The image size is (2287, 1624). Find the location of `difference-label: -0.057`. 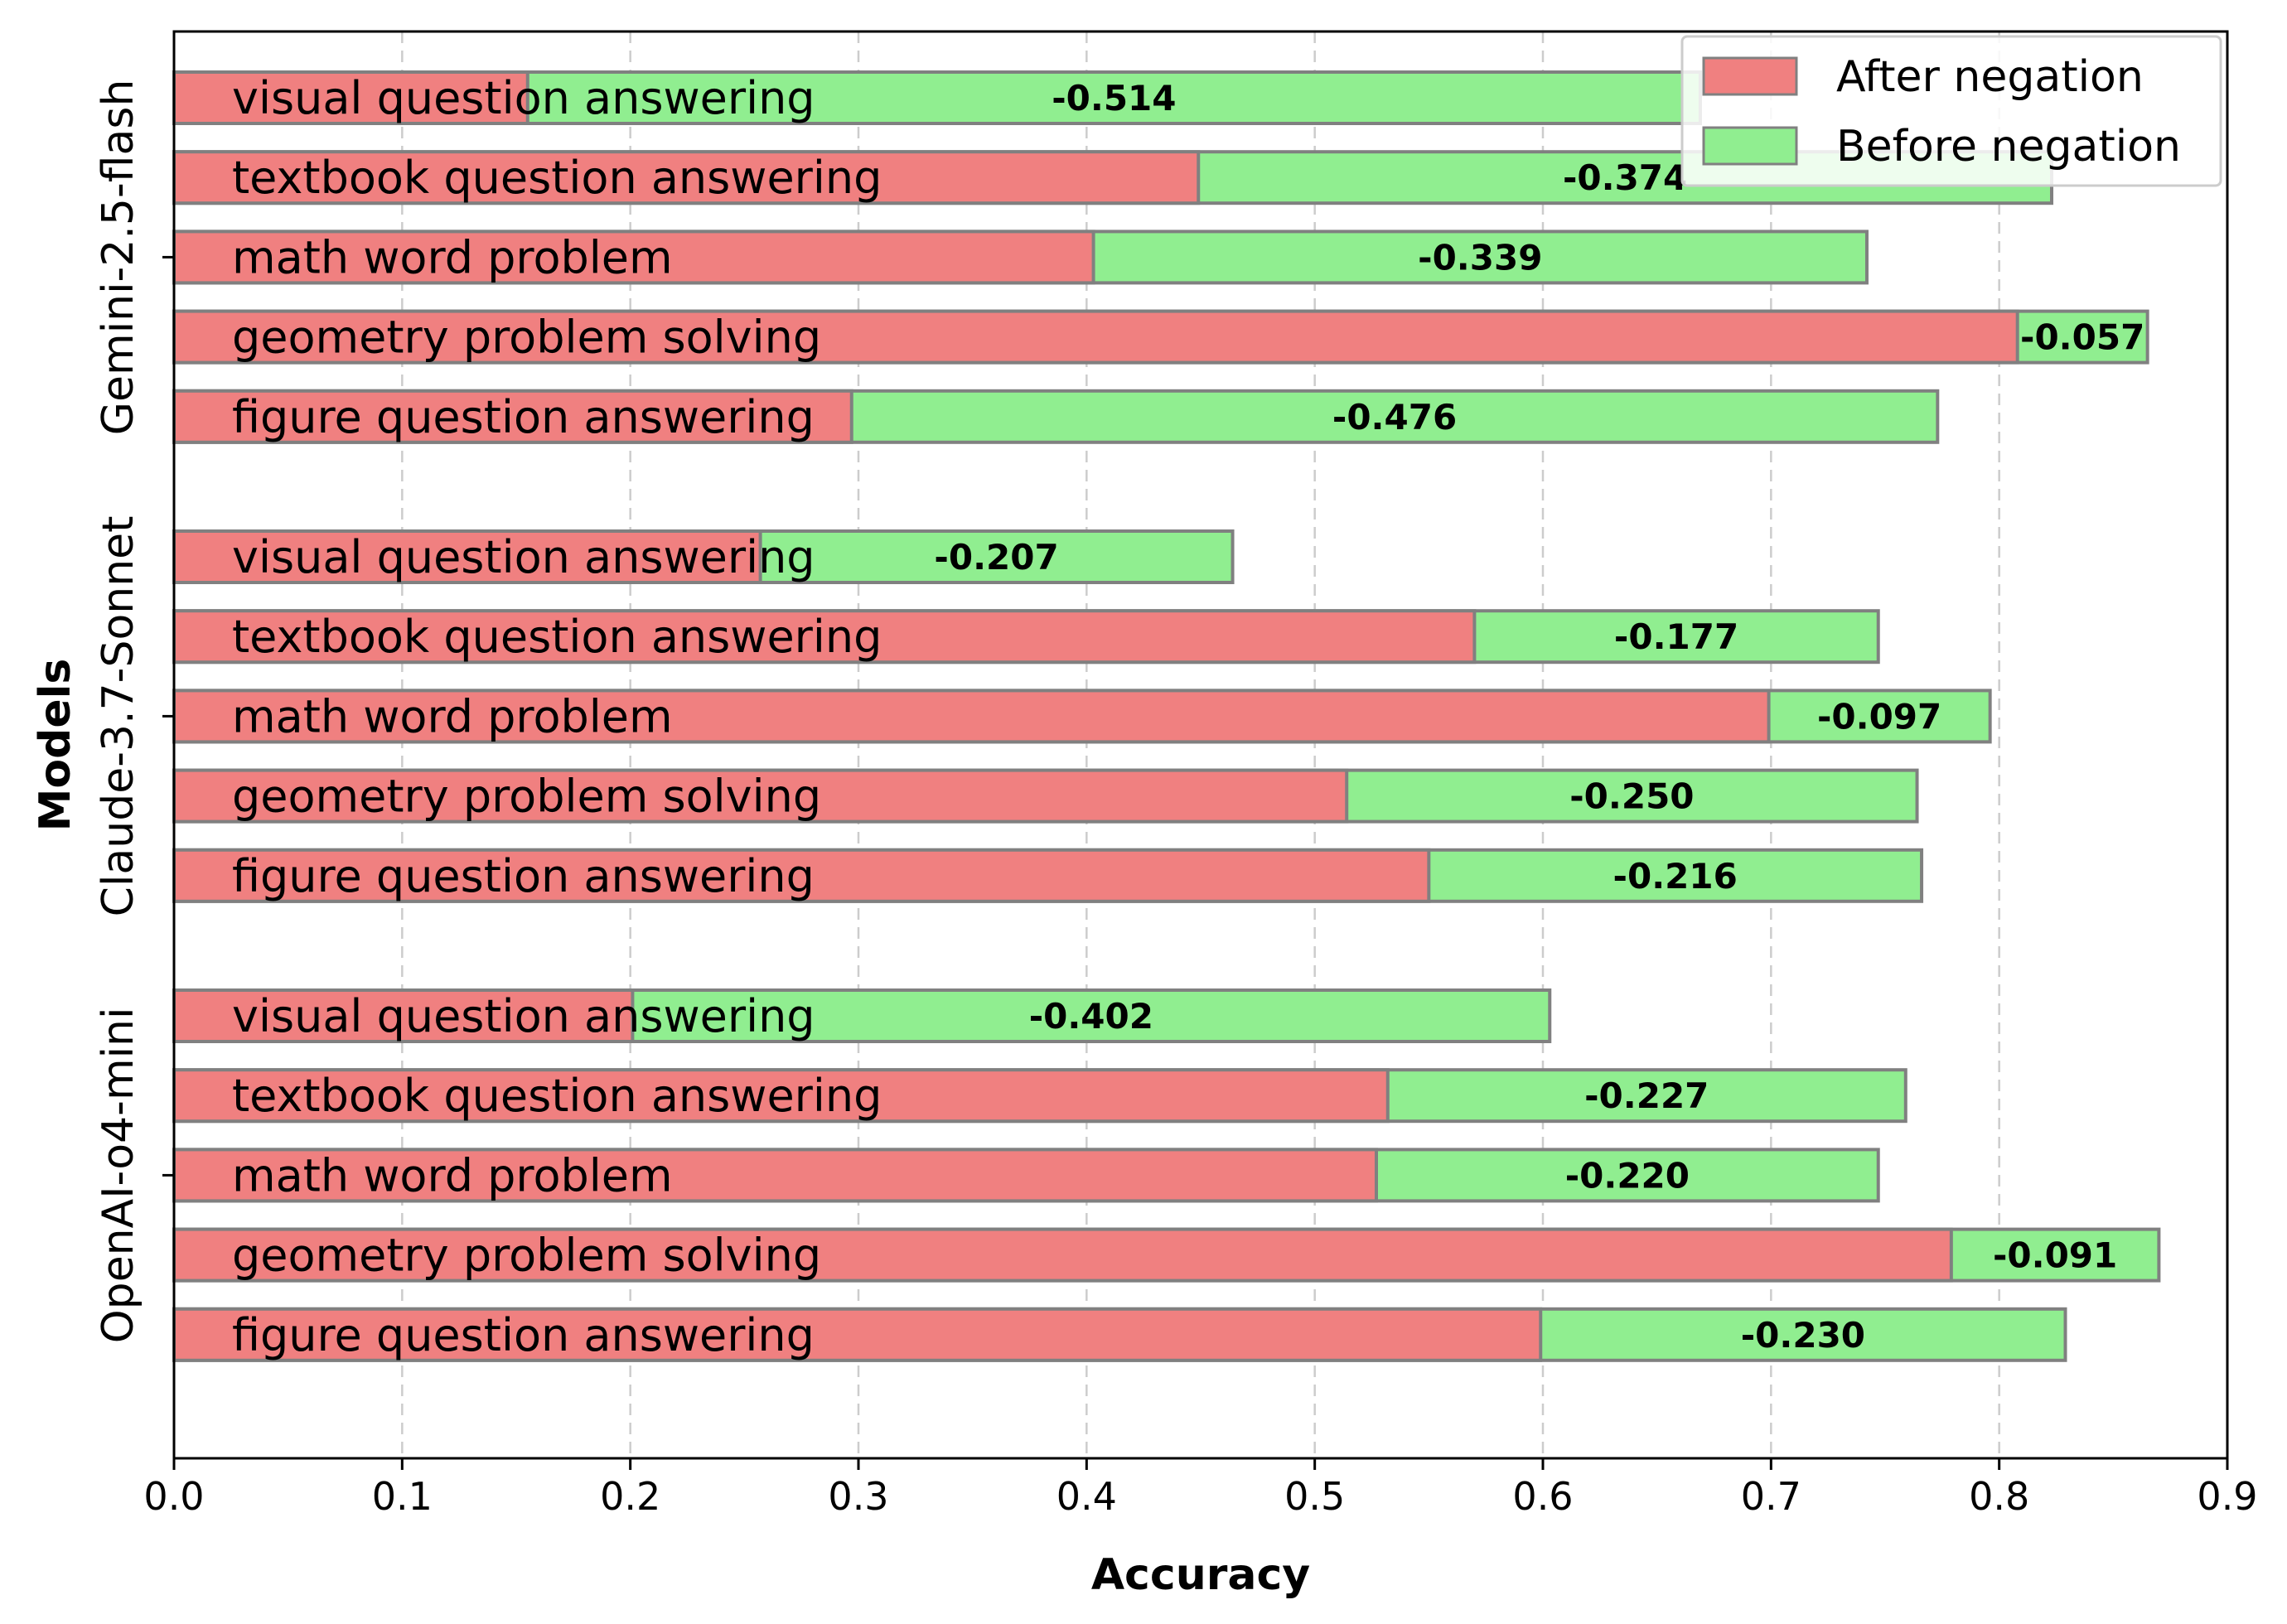

difference-label: -0.057 is located at coordinates (2082, 338).